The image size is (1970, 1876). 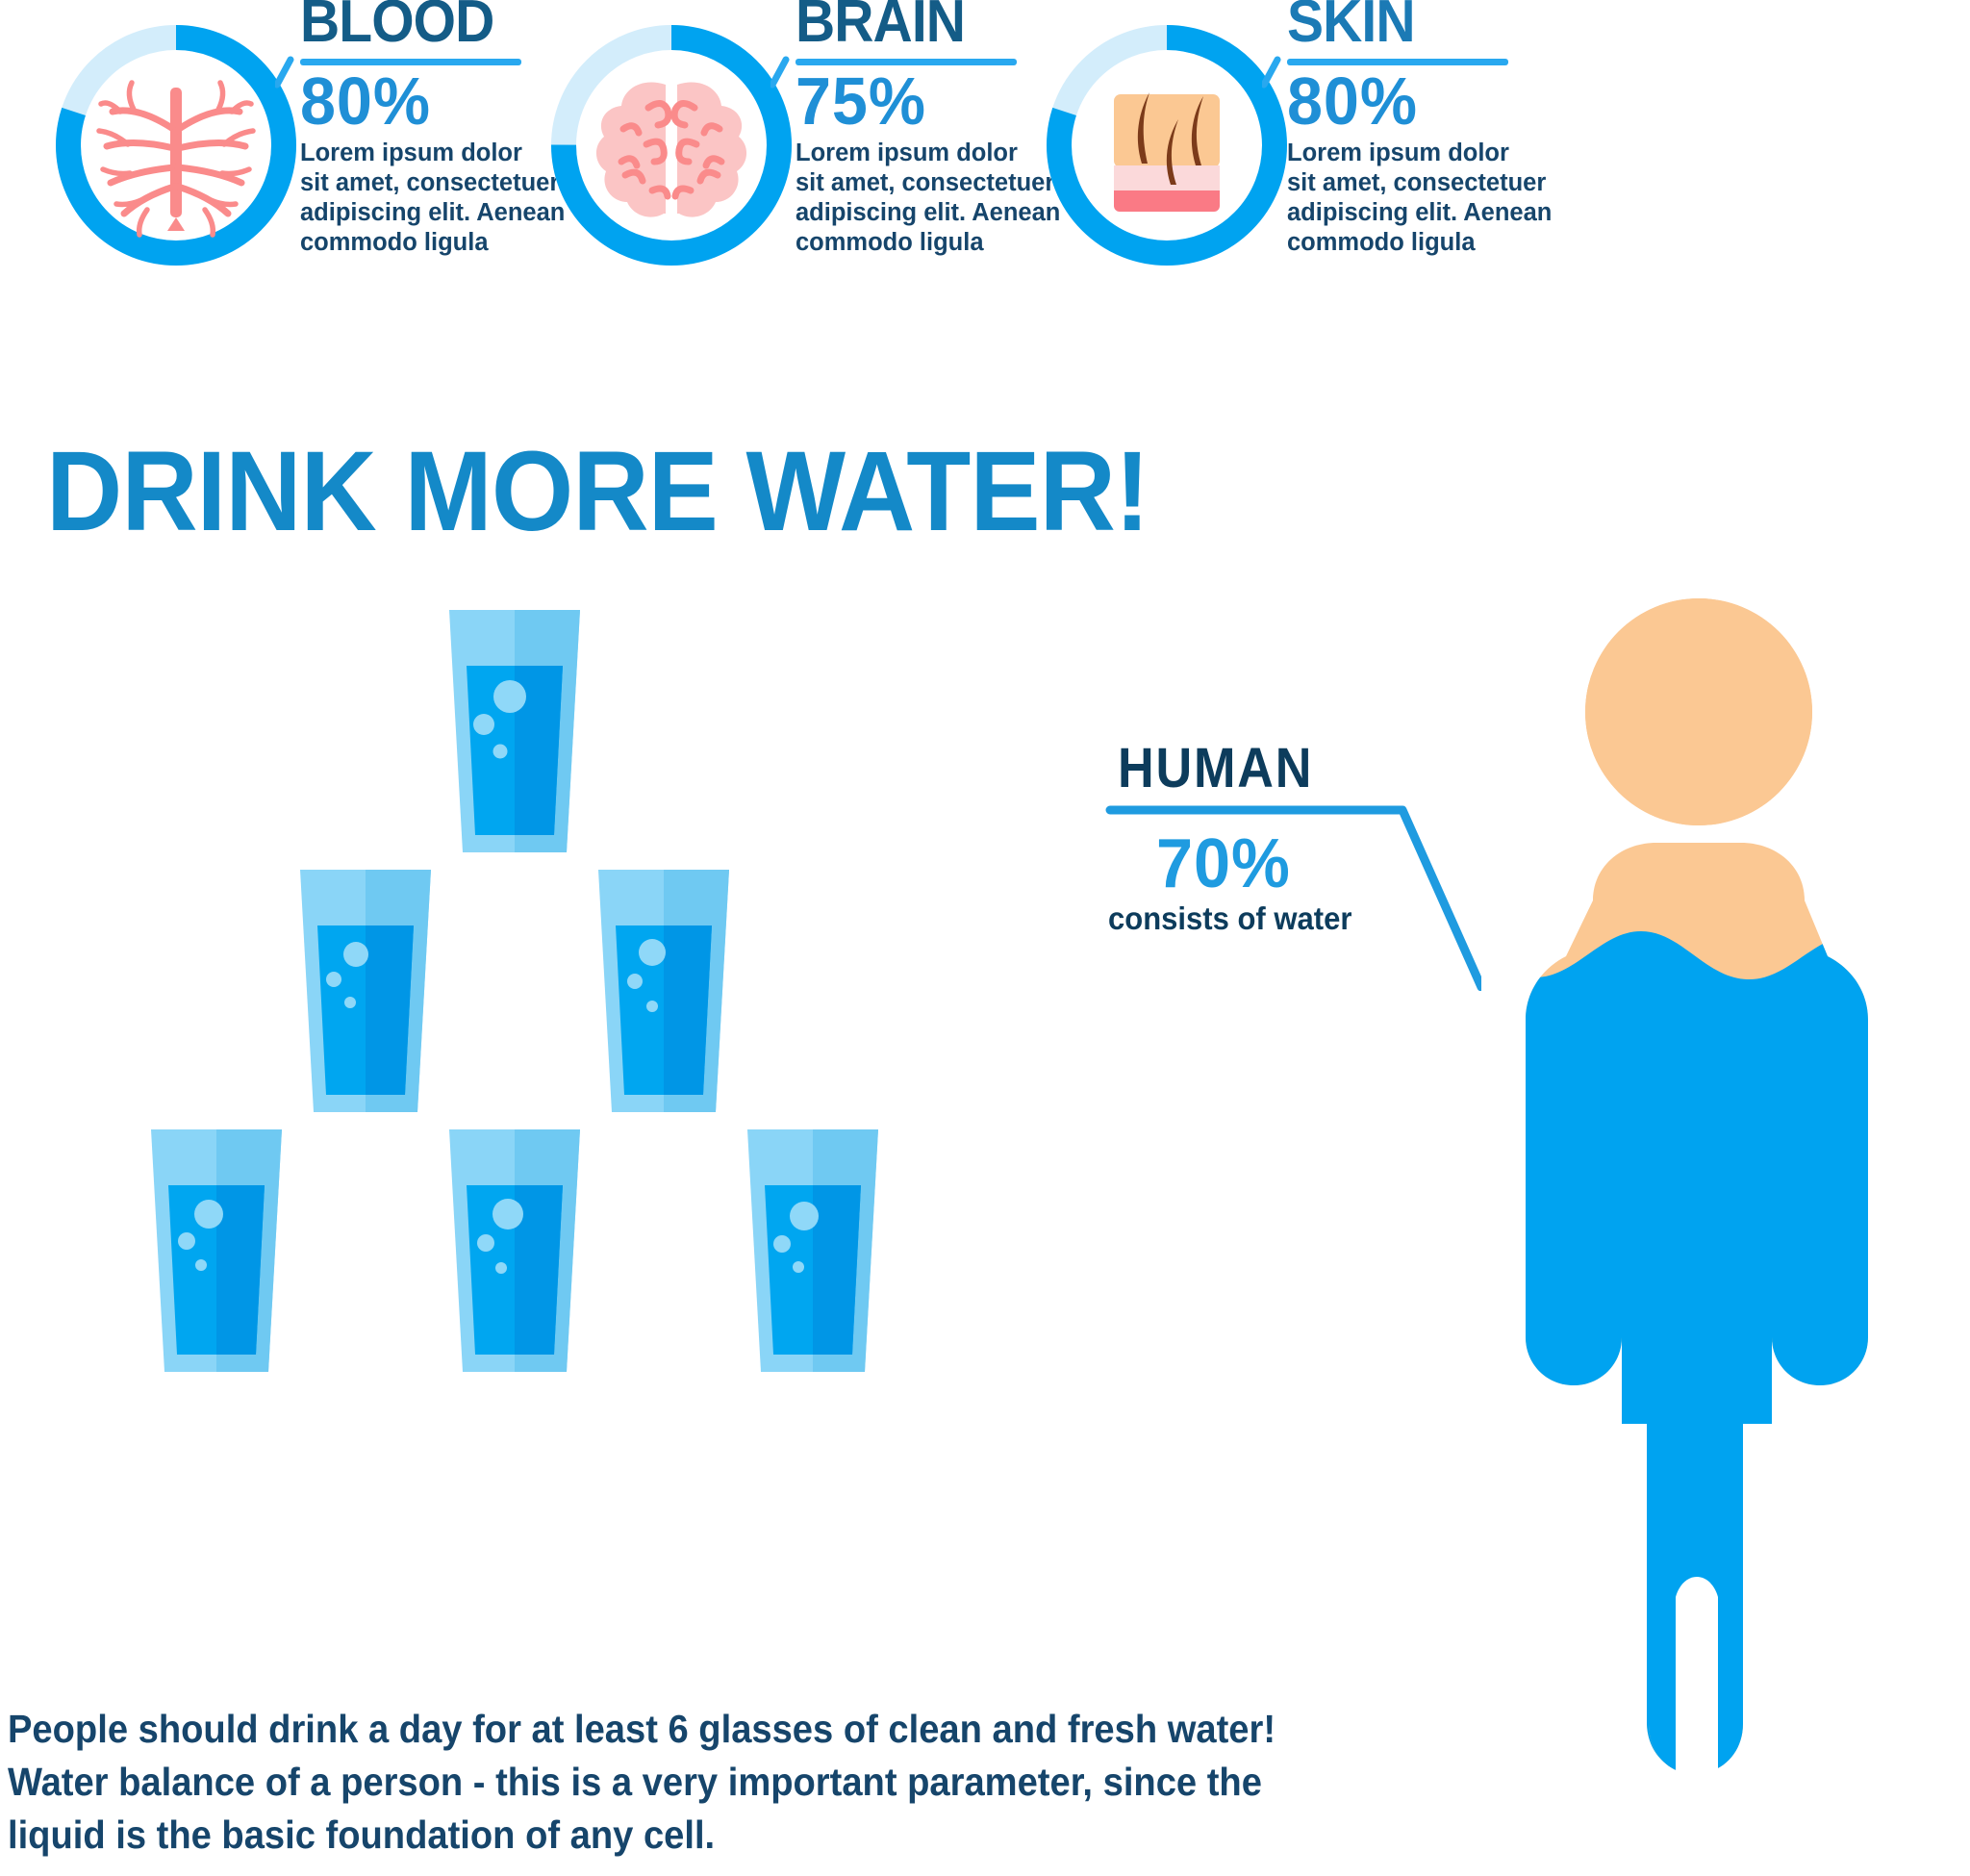 I want to click on donut-chart-blood, so click(x=176, y=145).